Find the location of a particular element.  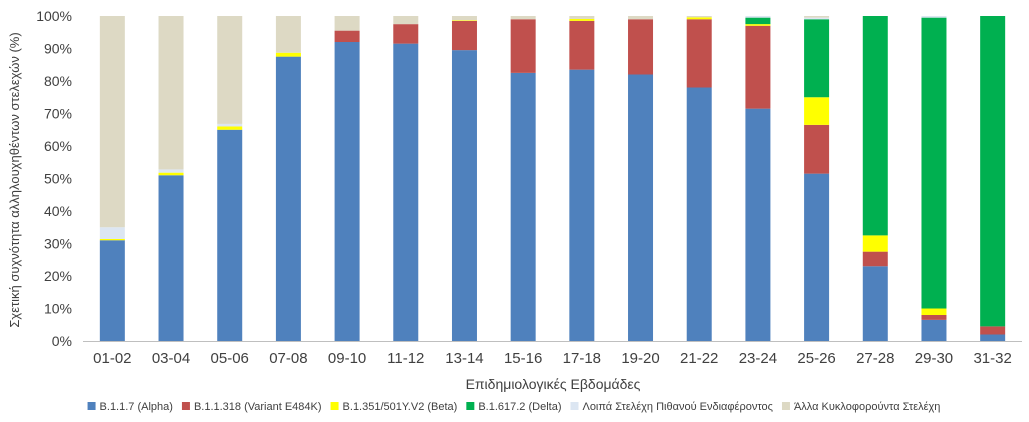

x-tick-label: 31-32 is located at coordinates (992, 358).